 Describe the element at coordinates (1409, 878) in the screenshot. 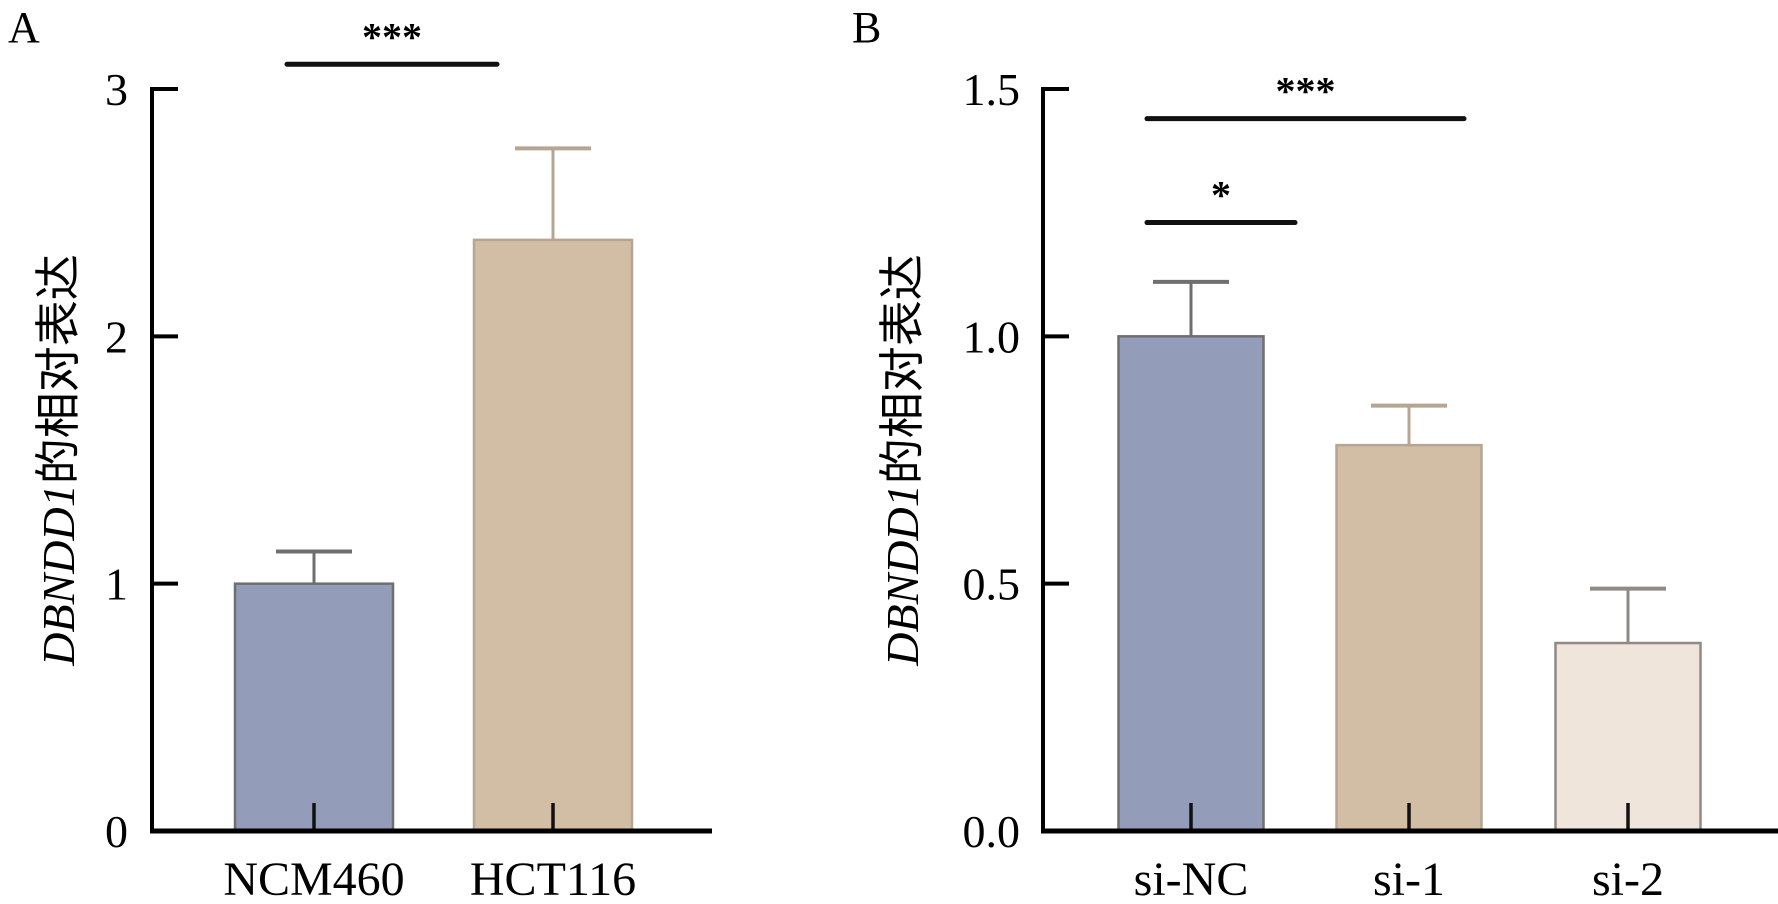

I see `x-tick-label: si-1` at that location.